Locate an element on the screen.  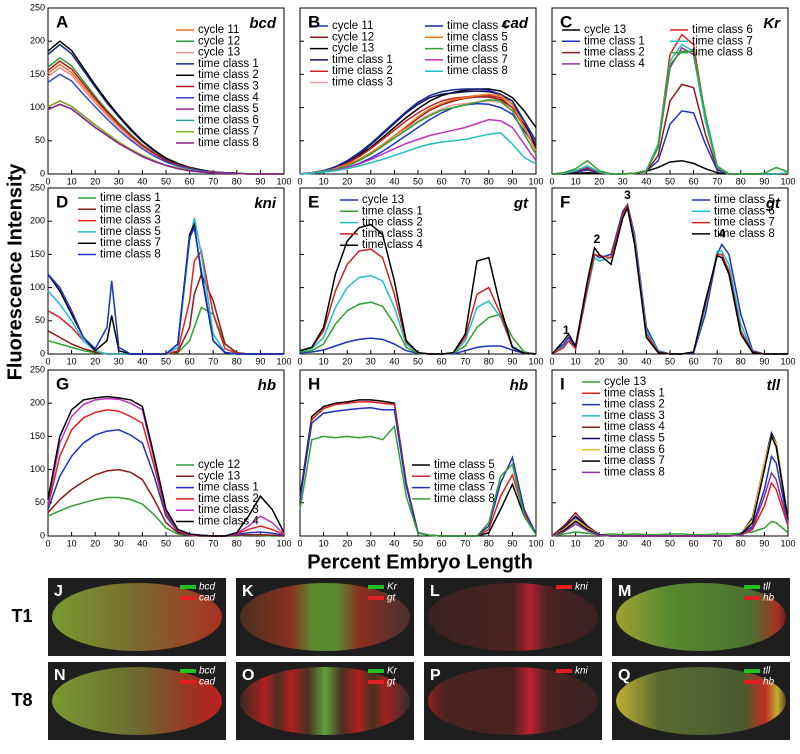
panel-letter: K is located at coordinates (248, 591).